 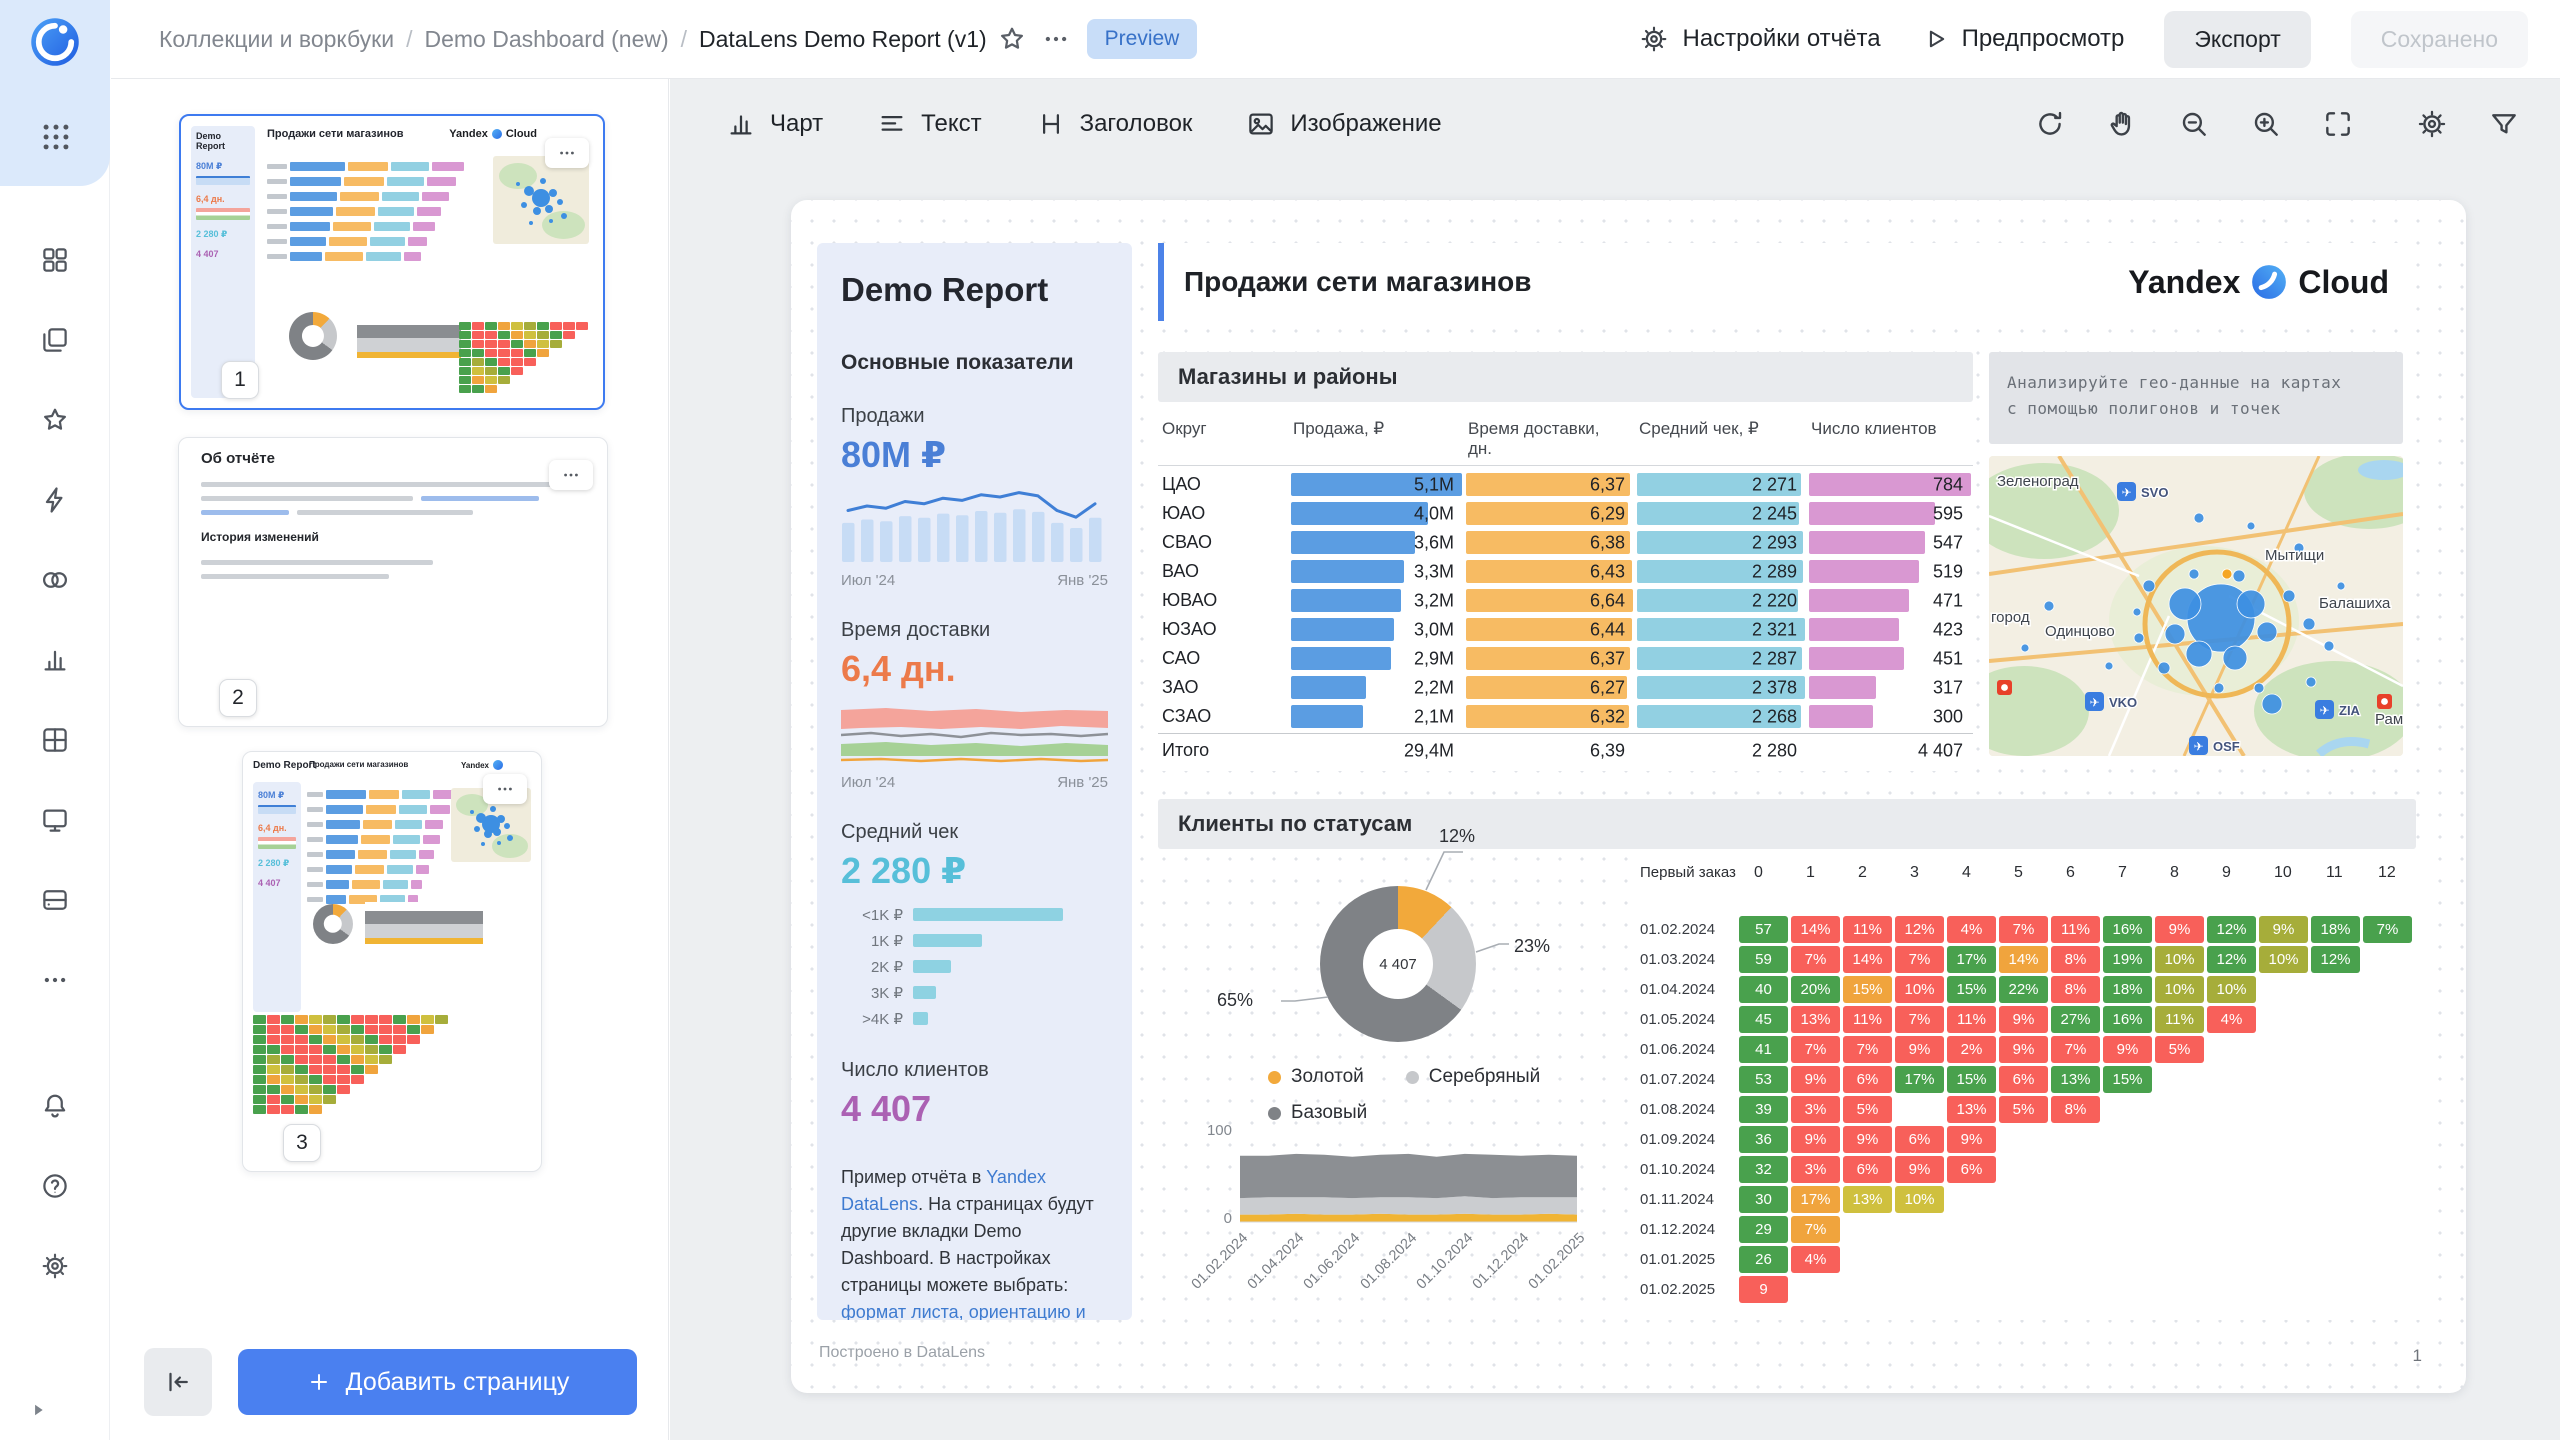 What do you see at coordinates (55, 260) in the screenshot?
I see `widgets-icon` at bounding box center [55, 260].